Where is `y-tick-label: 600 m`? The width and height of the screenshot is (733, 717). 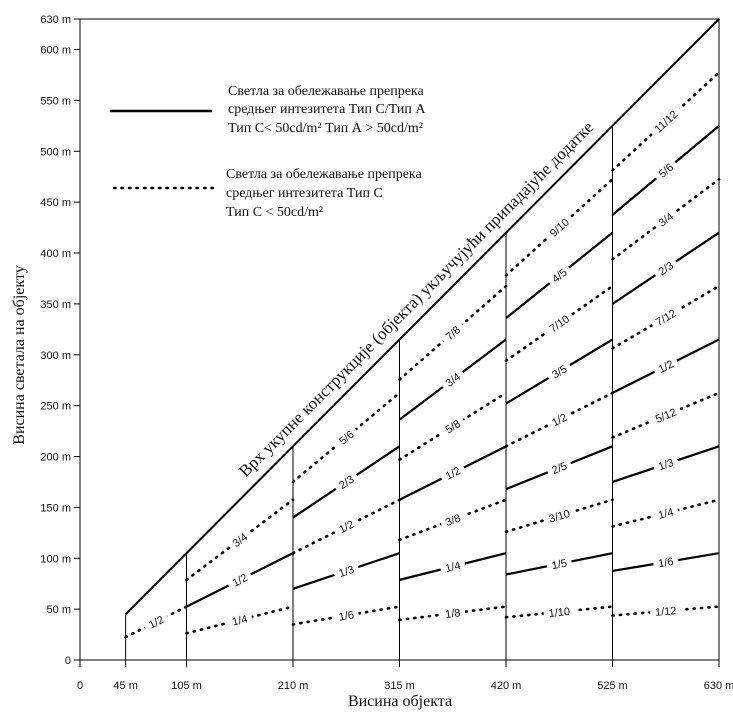 y-tick-label: 600 m is located at coordinates (55, 51).